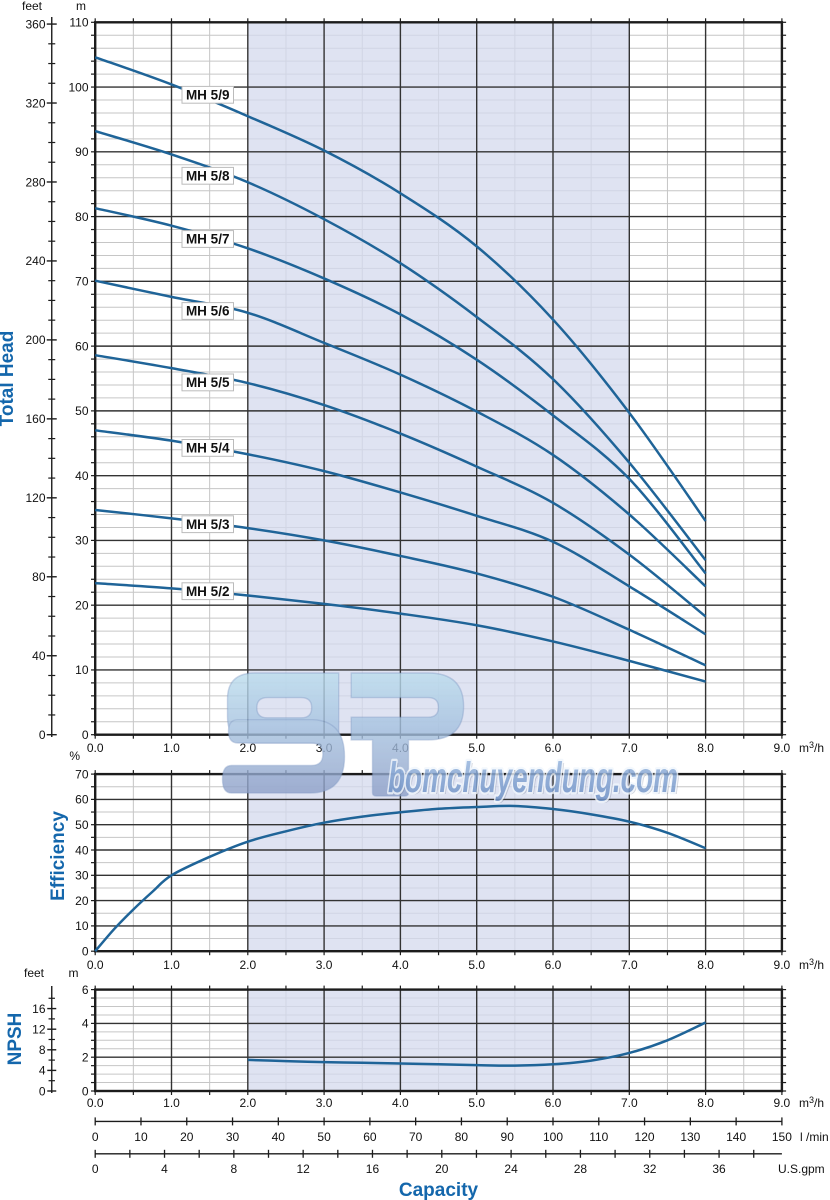  Describe the element at coordinates (39, 1009) in the screenshot. I see `svg-text: 16` at that location.